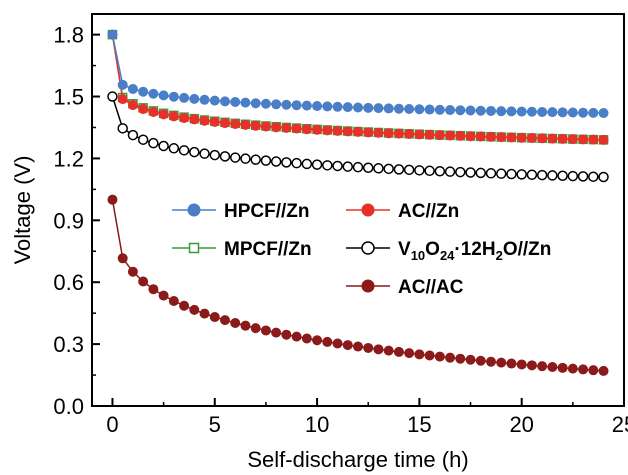 The width and height of the screenshot is (628, 475). I want to click on y-tick-label: 1.2, so click(68, 158).